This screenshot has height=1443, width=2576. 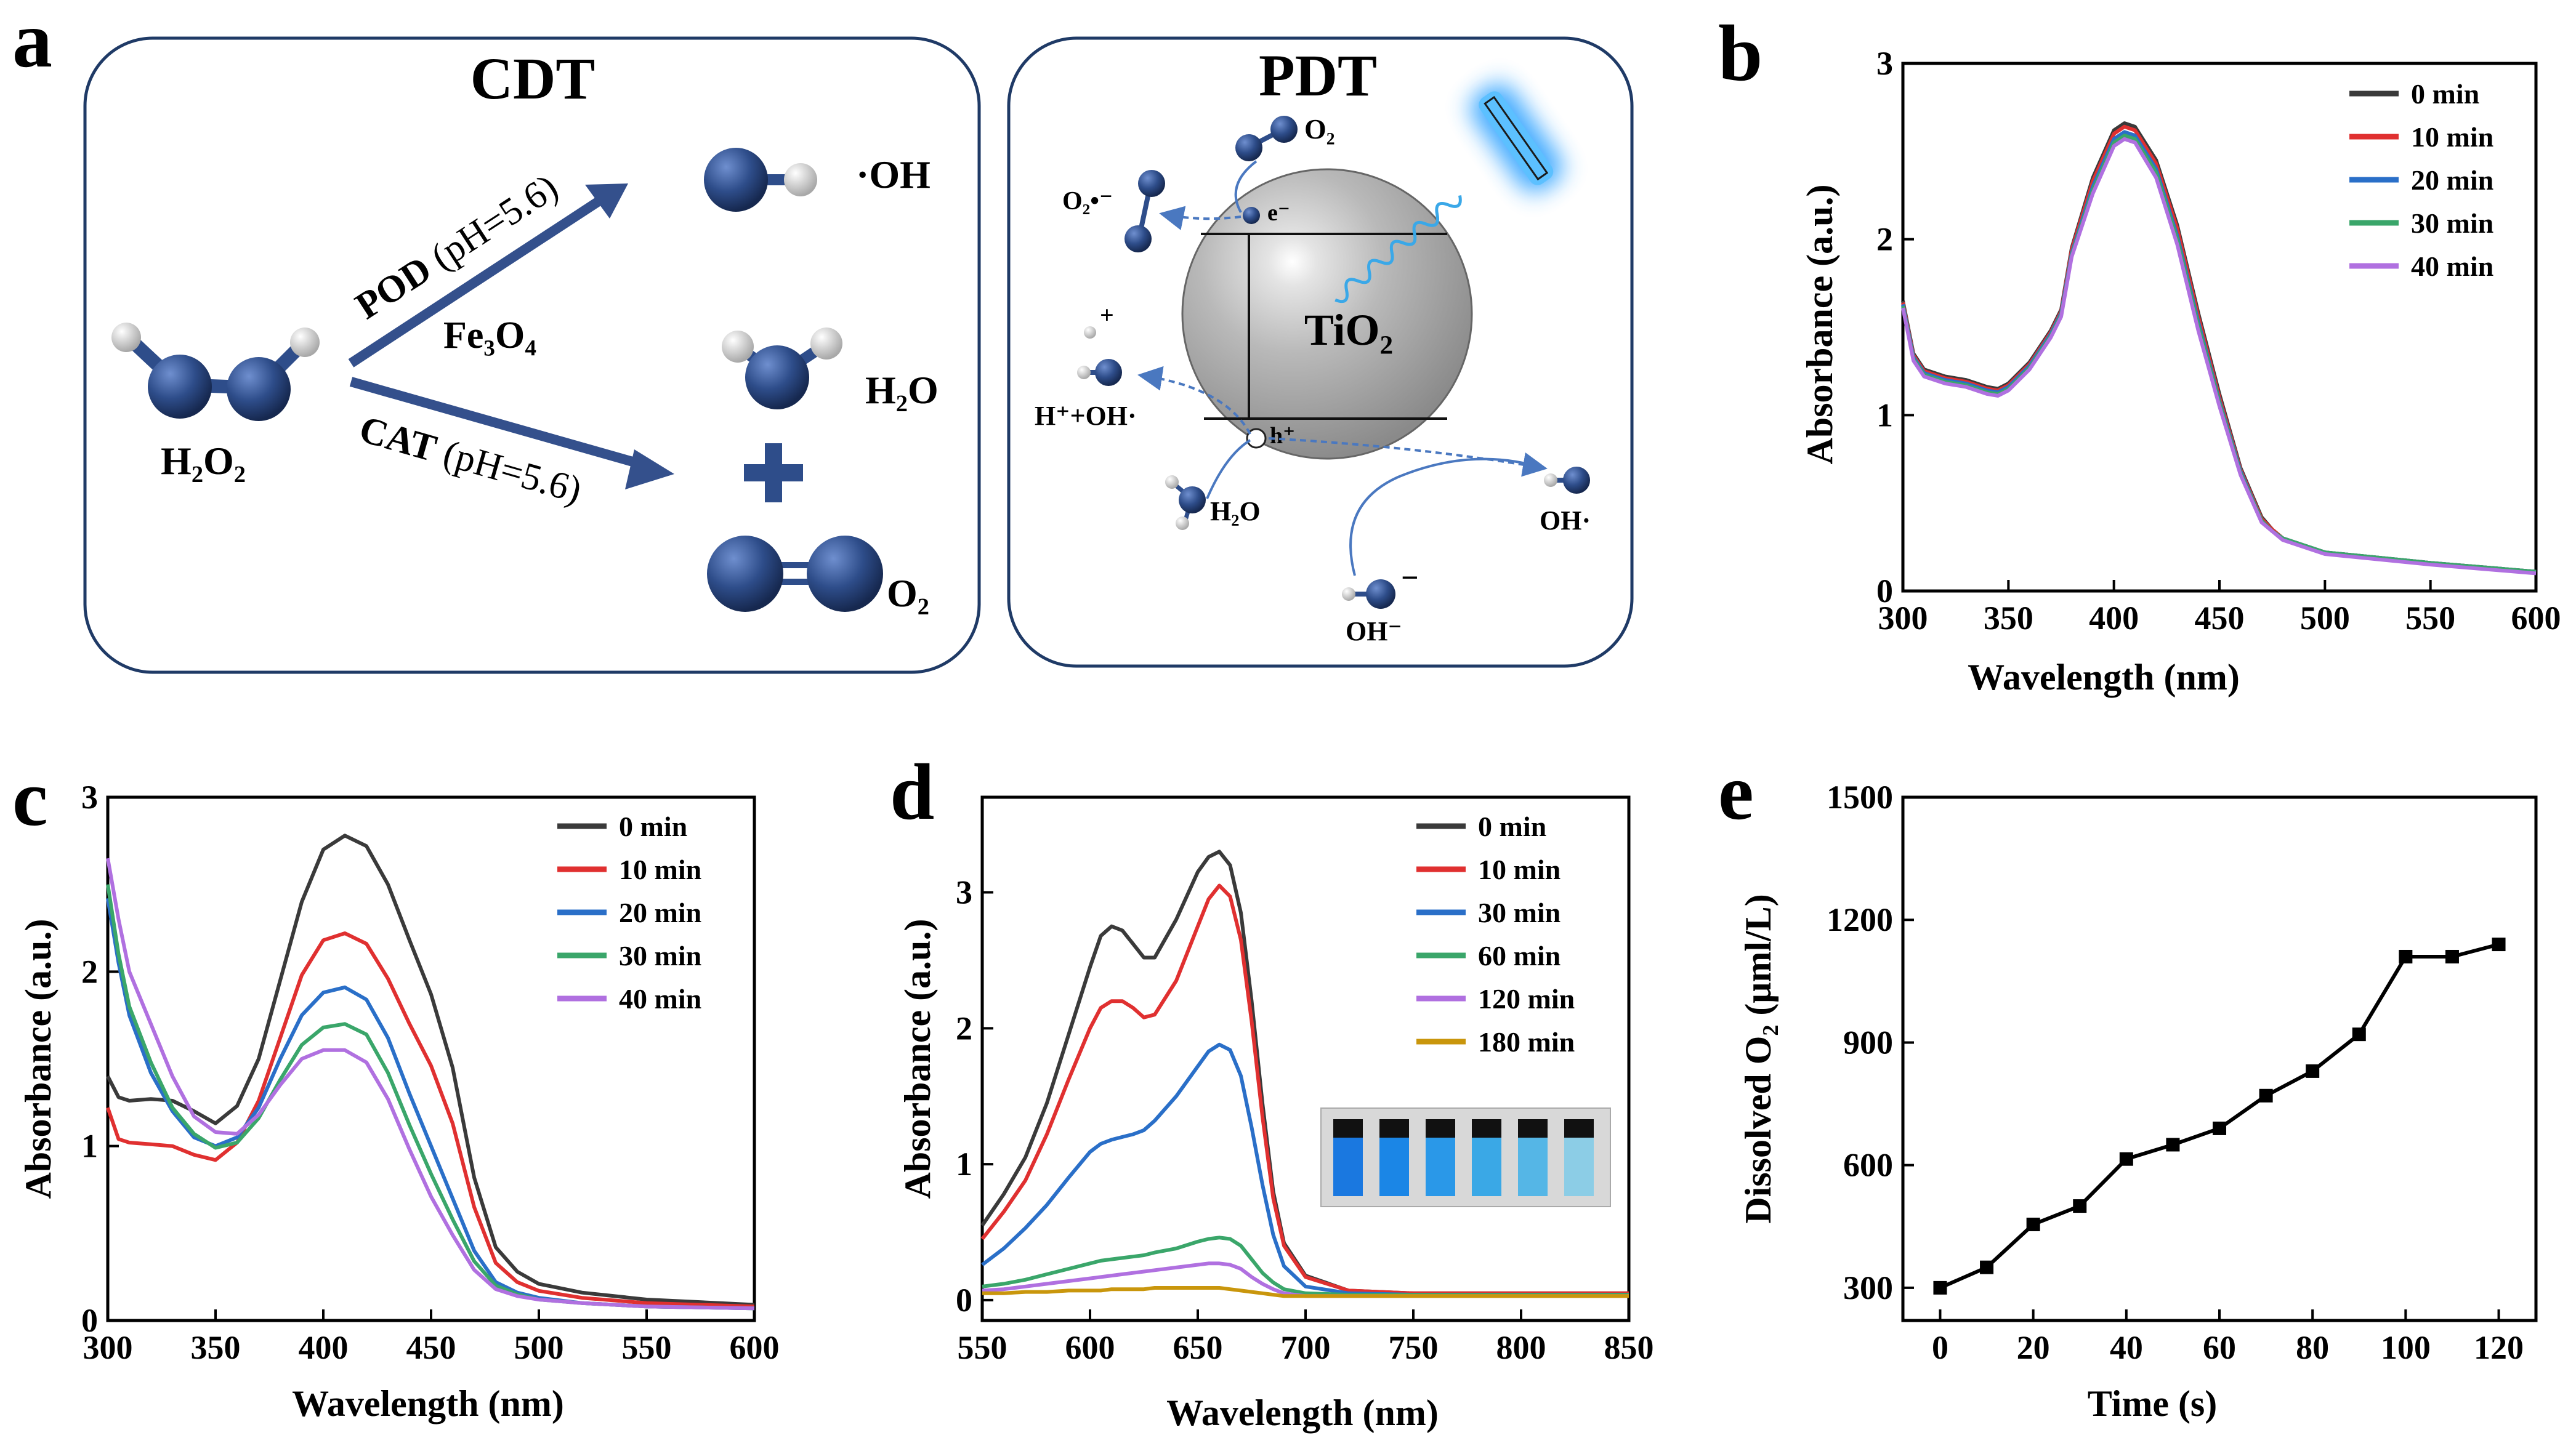 What do you see at coordinates (1740, 54) in the screenshot?
I see `panel-label-b: b` at bounding box center [1740, 54].